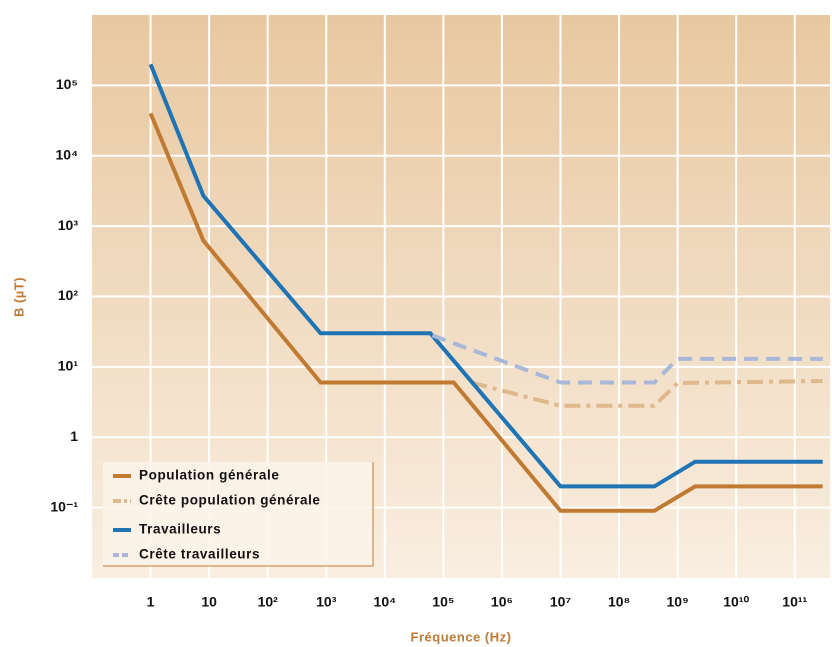  Describe the element at coordinates (385, 602) in the screenshot. I see `x-tick-label: 10⁴` at that location.